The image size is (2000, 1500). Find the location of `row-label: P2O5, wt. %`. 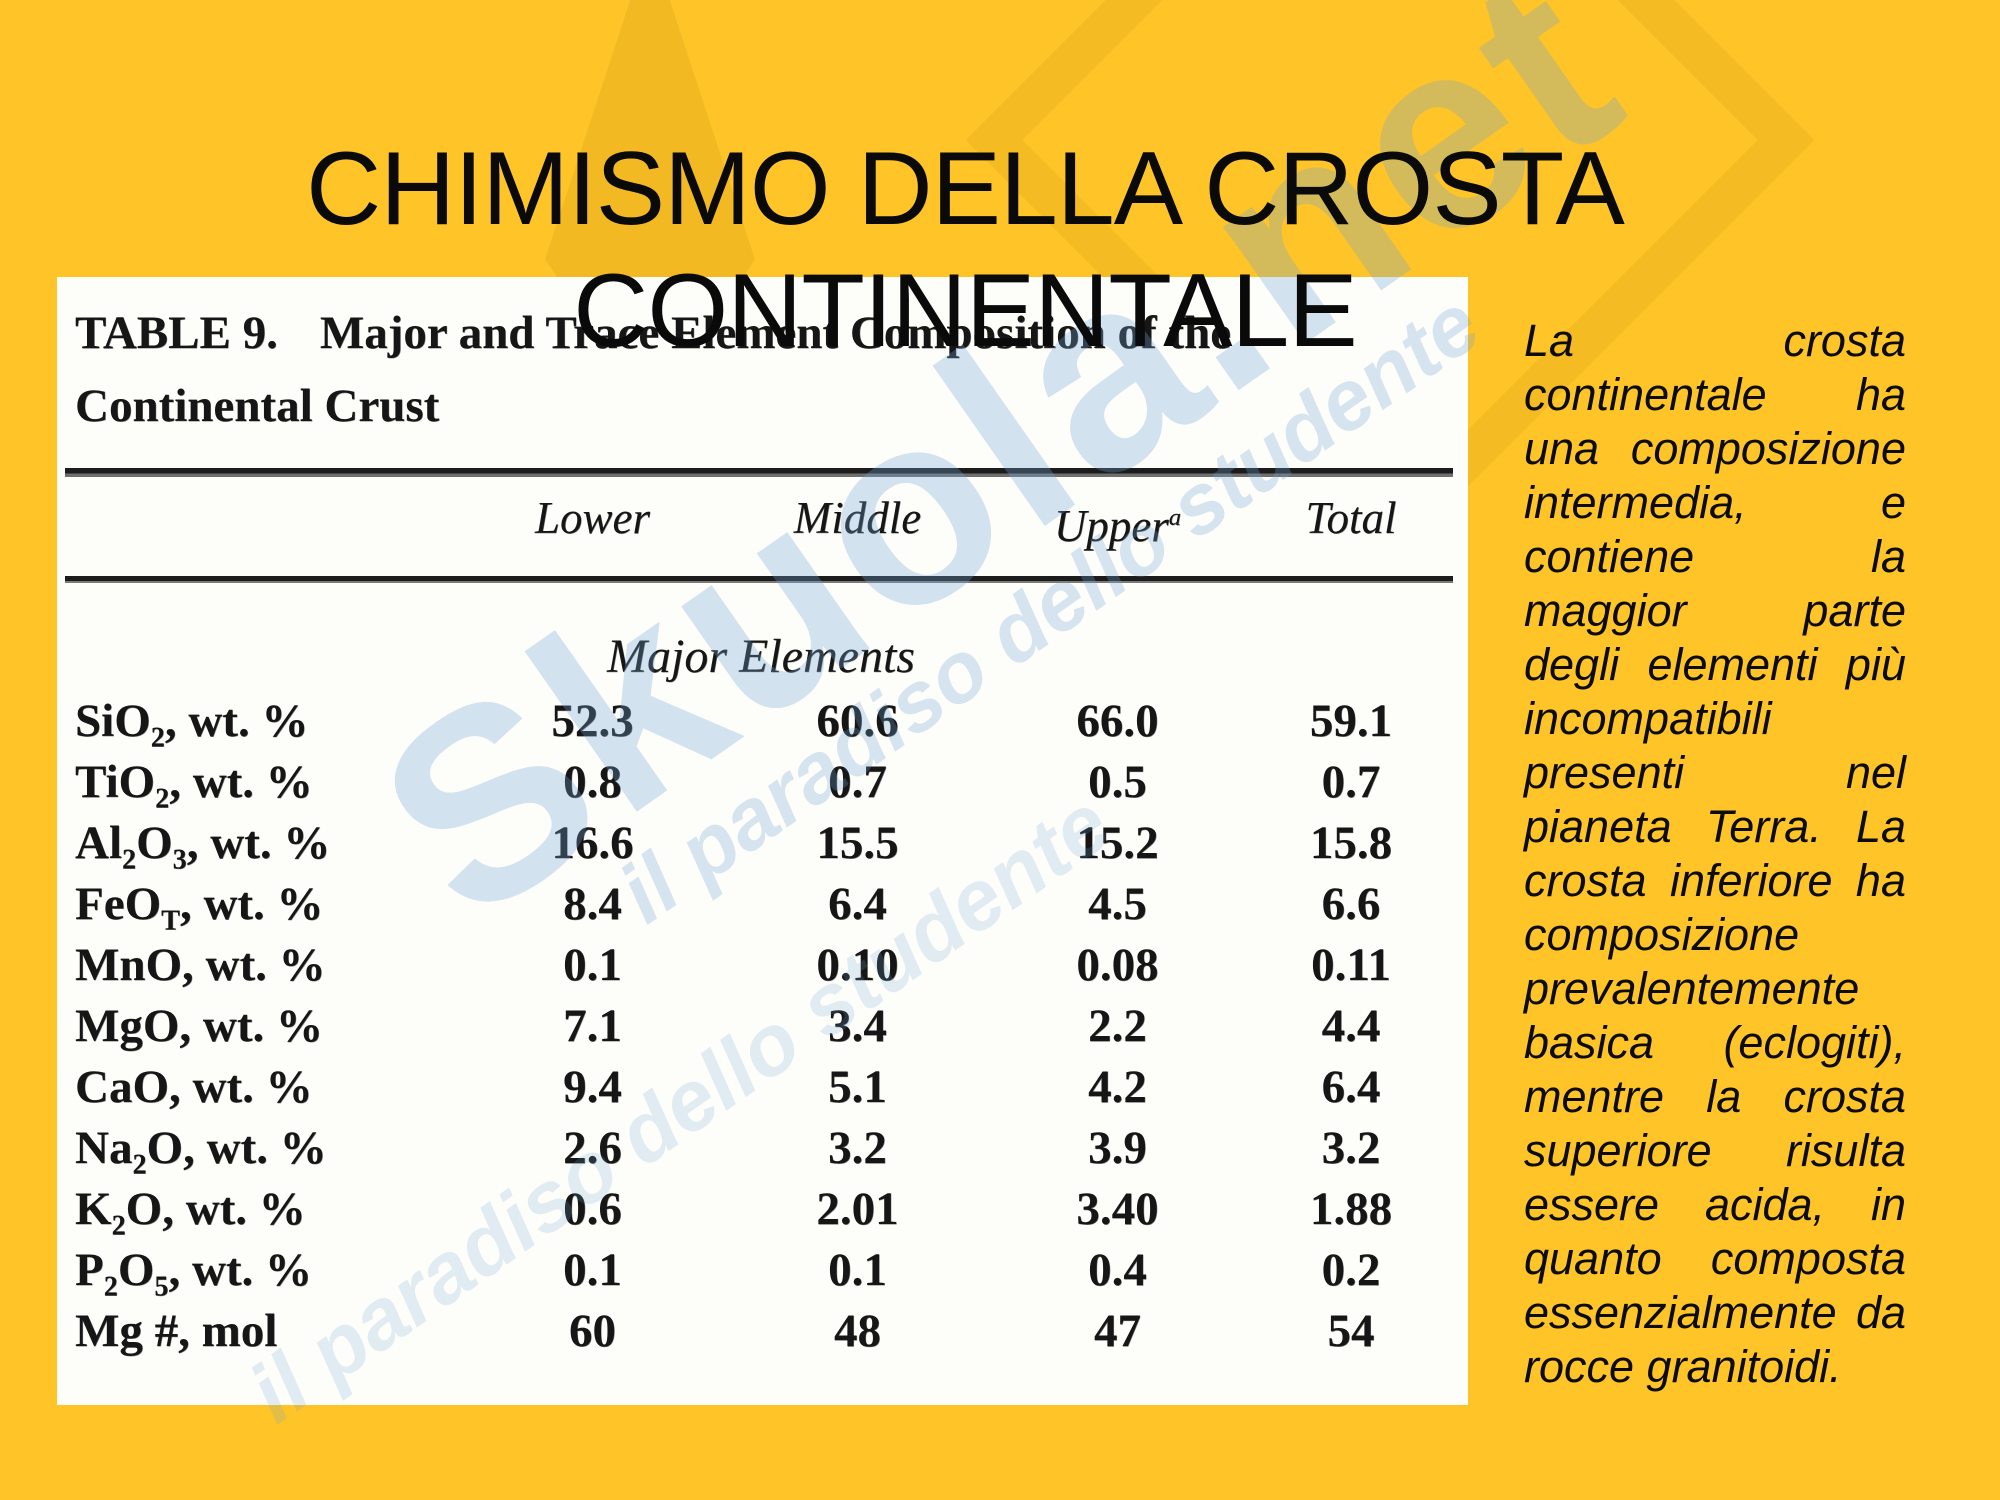

row-label: P2O5, wt. % is located at coordinates (194, 1273).